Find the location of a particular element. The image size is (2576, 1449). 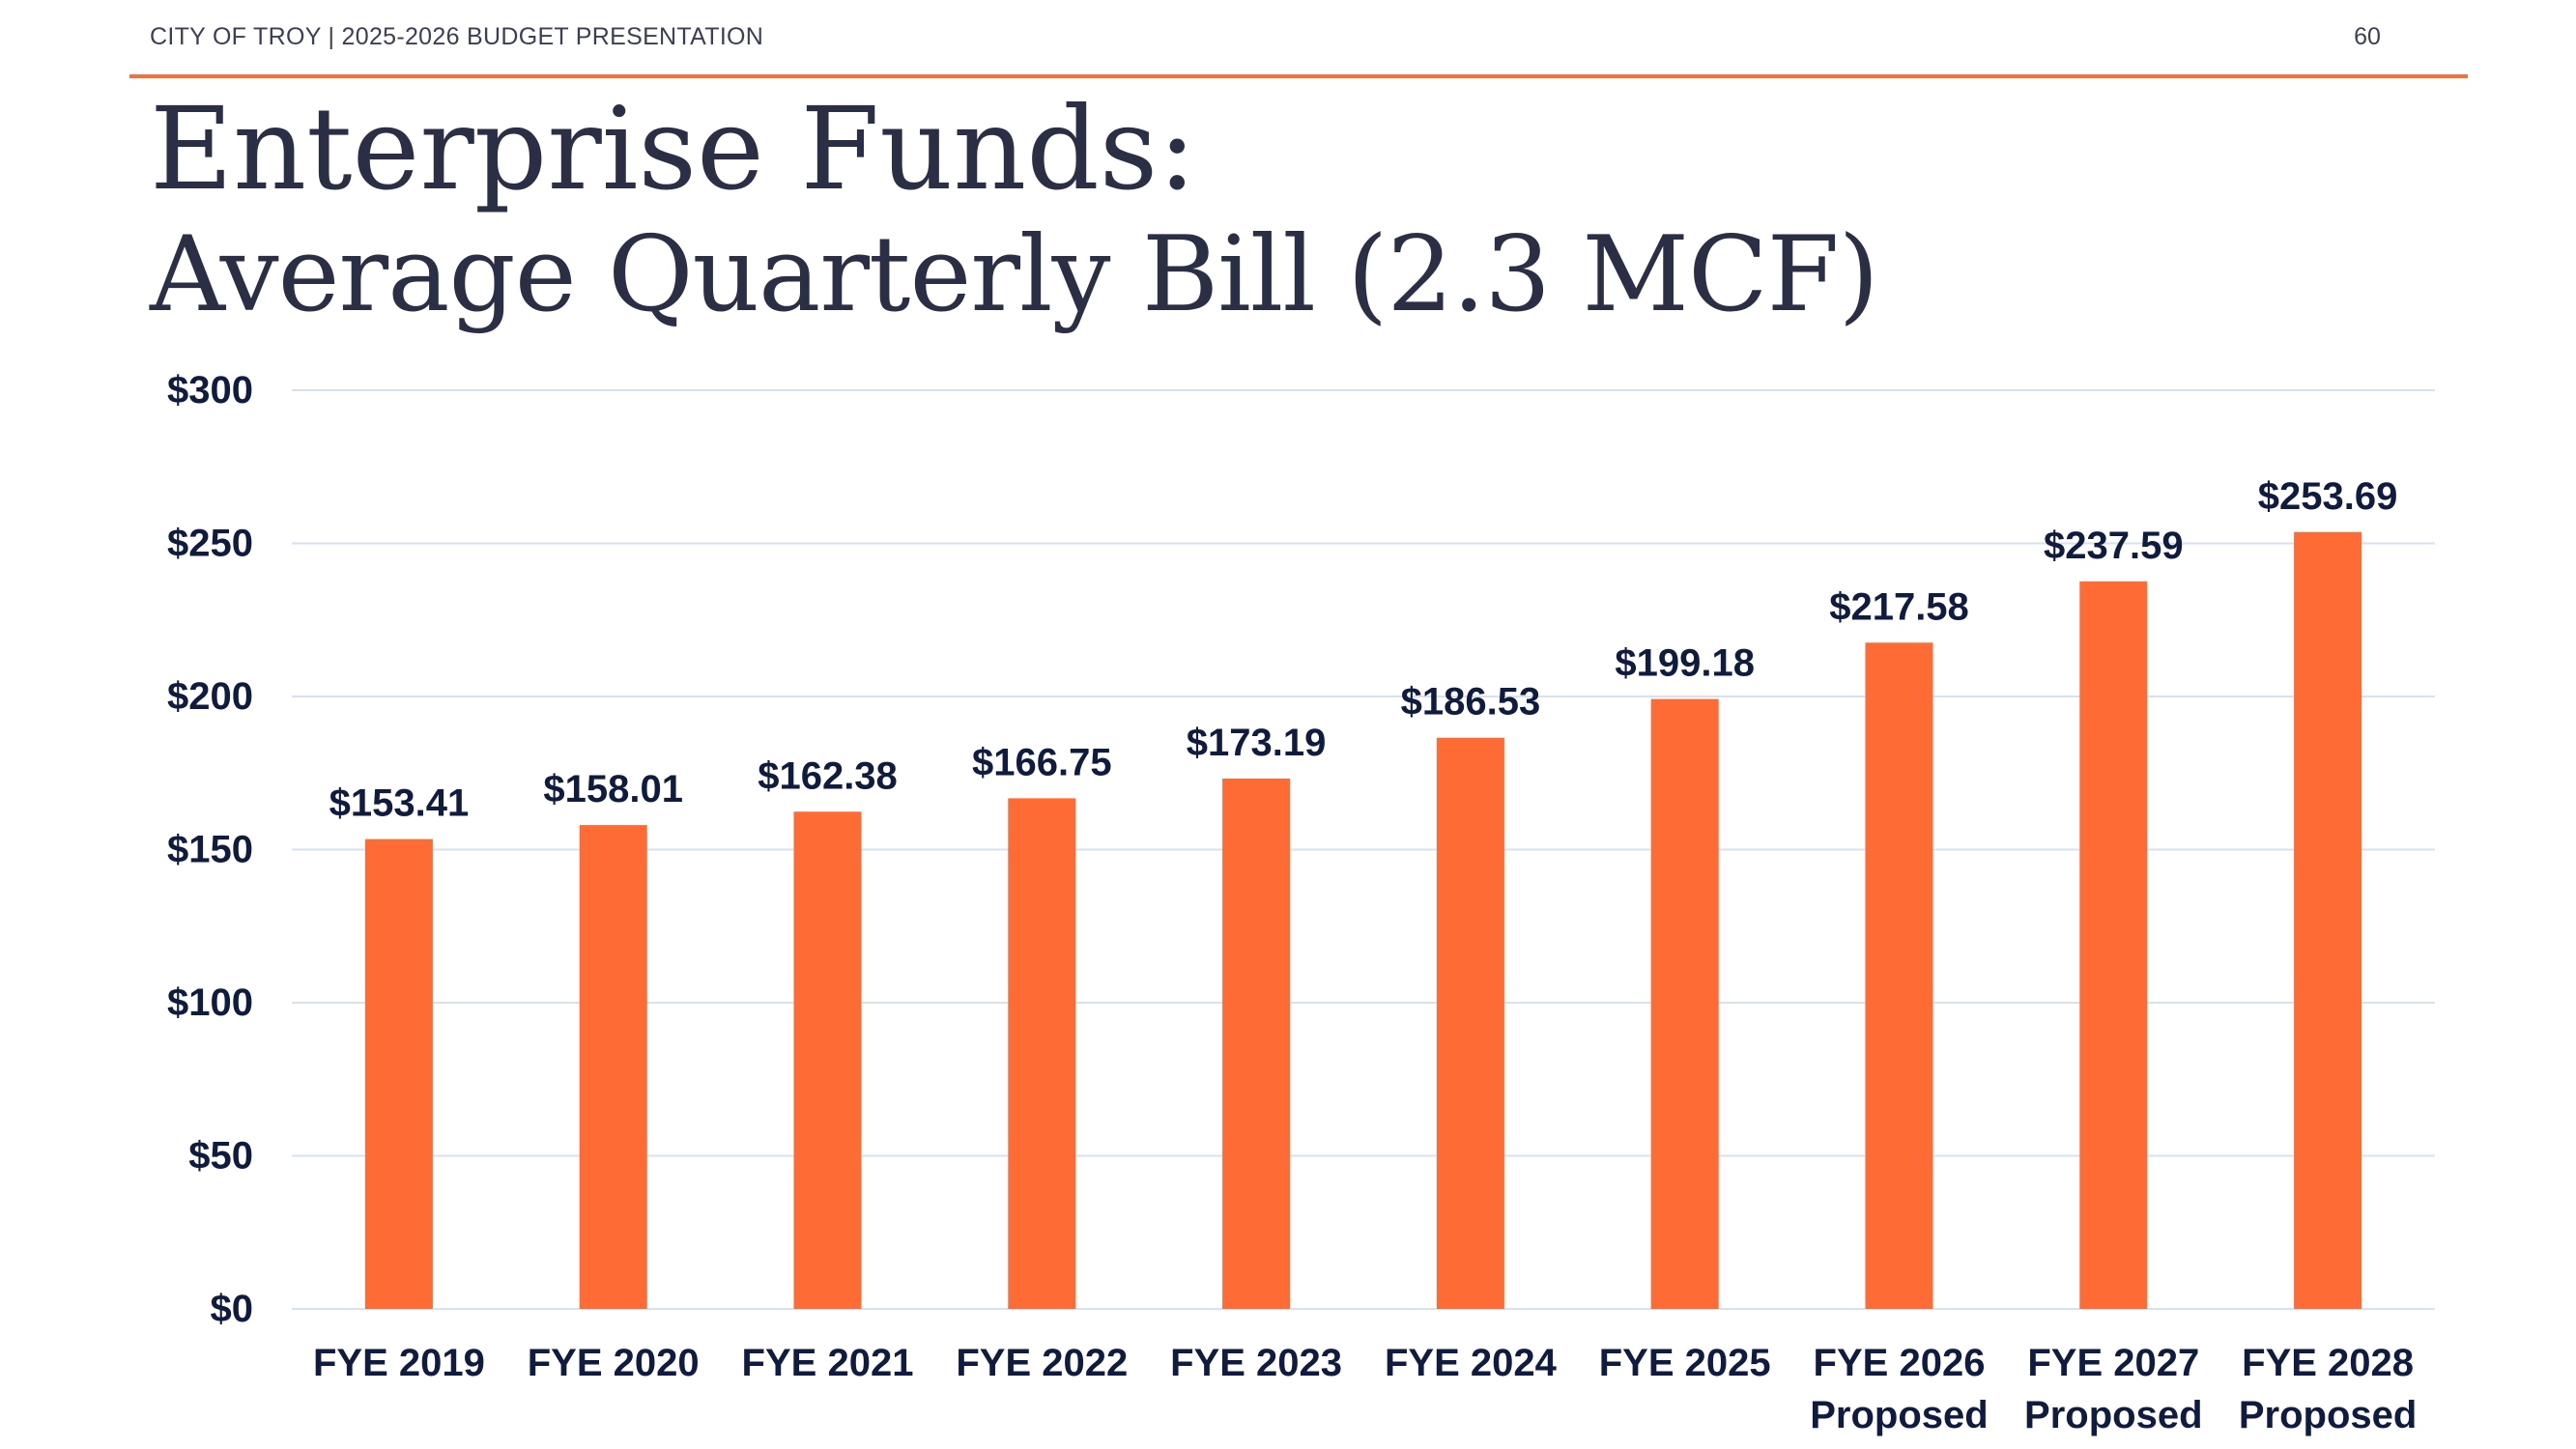

data-label: $166.75 is located at coordinates (1042, 762).